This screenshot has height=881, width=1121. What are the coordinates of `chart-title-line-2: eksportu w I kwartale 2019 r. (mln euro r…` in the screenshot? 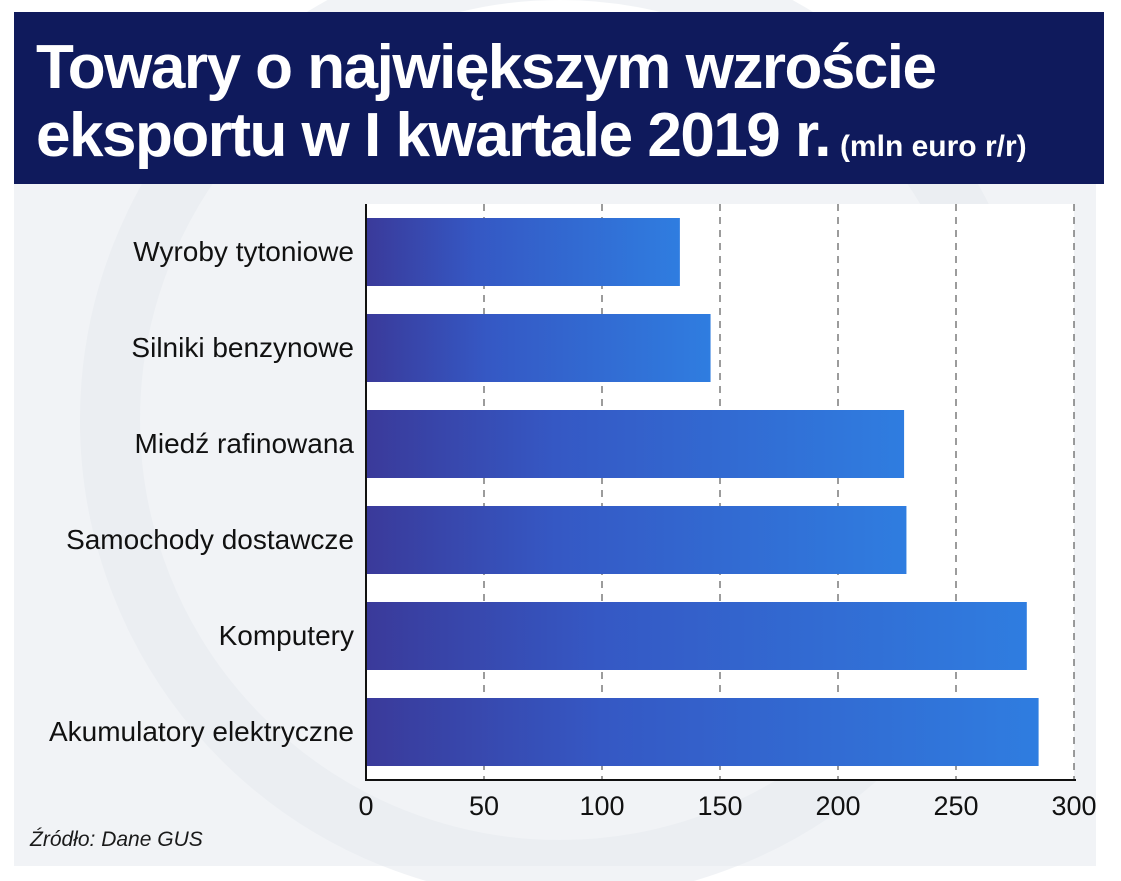 It's located at (531, 141).